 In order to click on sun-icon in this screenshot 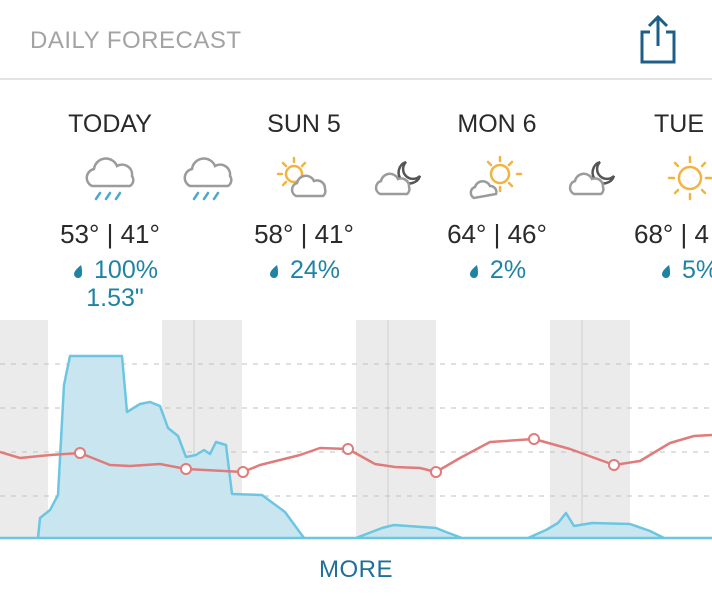, I will do `click(689, 178)`.